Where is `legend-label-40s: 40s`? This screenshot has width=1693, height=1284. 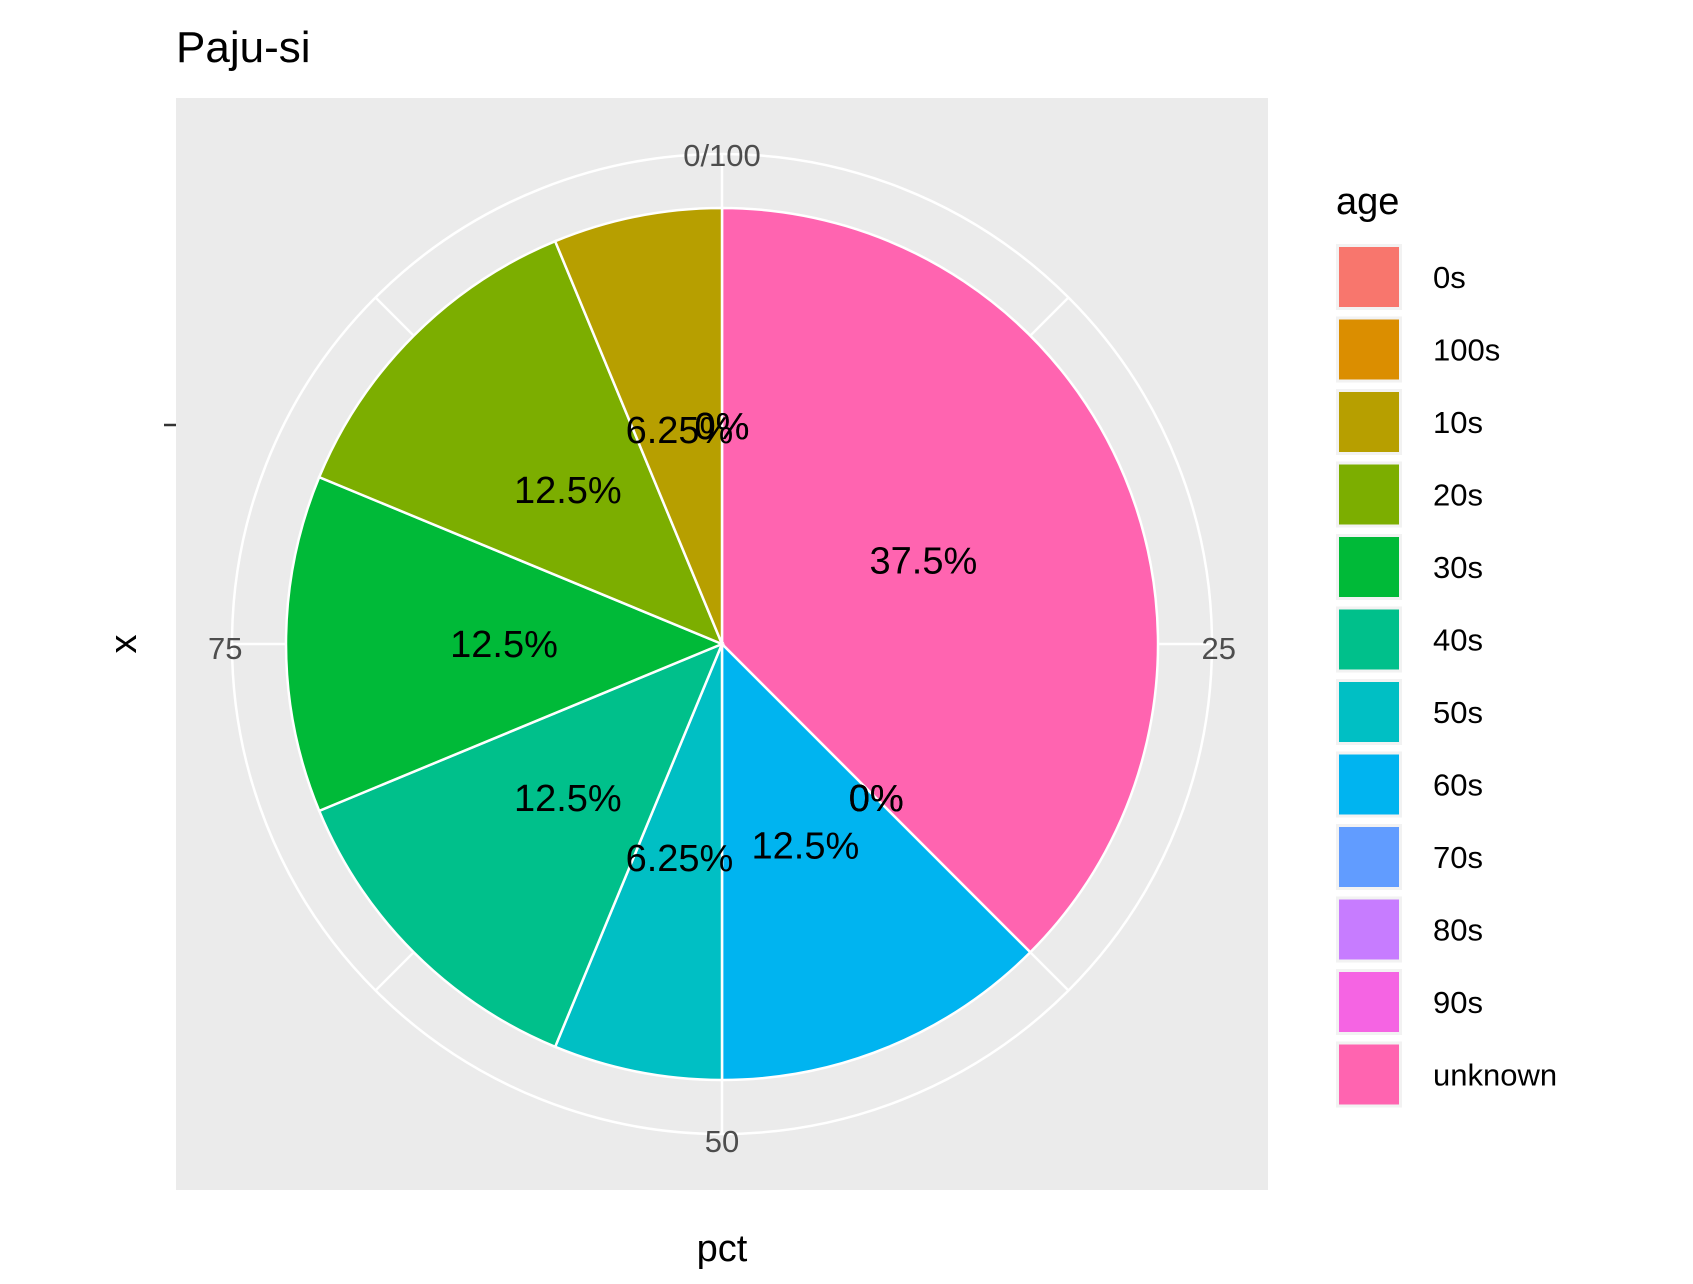
legend-label-40s: 40s is located at coordinates (1458, 640).